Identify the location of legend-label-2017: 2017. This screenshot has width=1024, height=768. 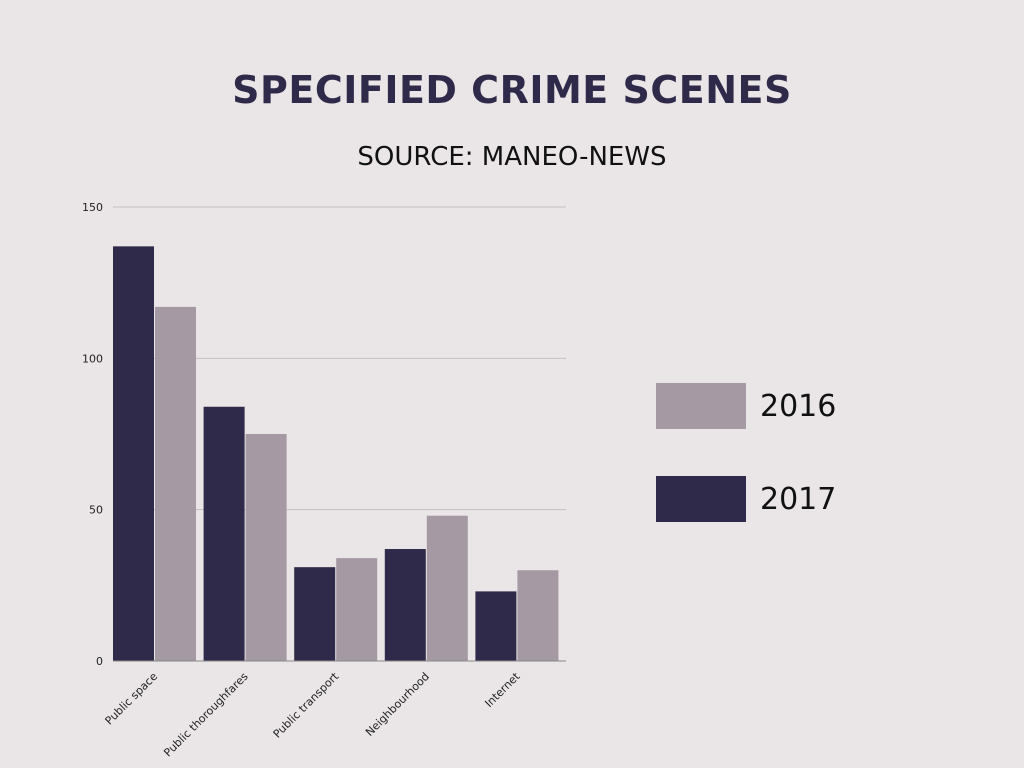
(798, 499).